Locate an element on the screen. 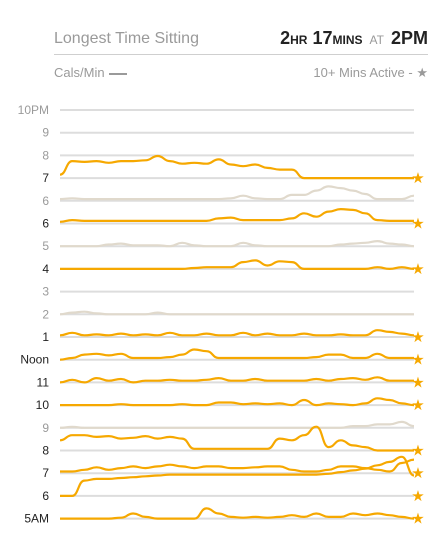 The image size is (447, 557). row-label: 10PM is located at coordinates (33, 110).